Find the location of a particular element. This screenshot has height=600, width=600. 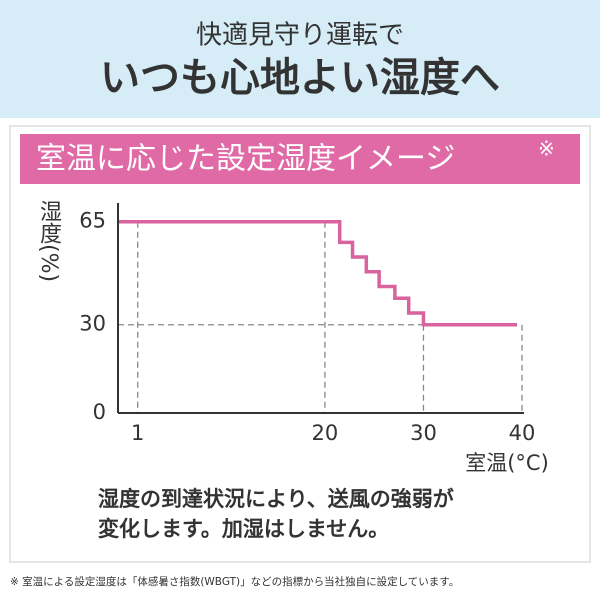

series-line is located at coordinates (318, 273).